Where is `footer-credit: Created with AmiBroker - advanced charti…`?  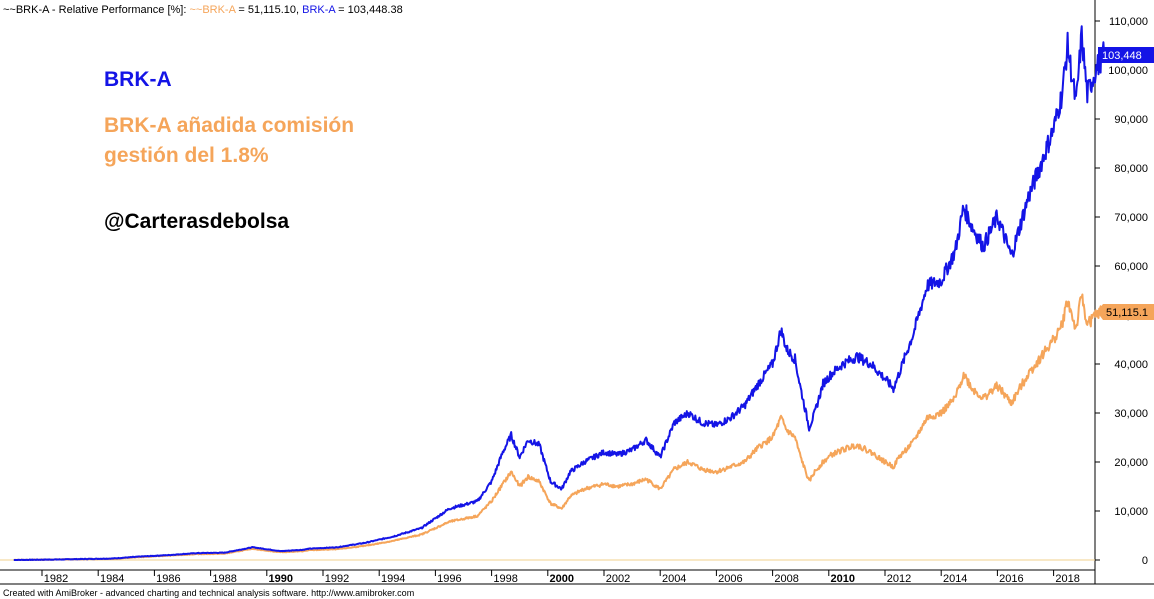 footer-credit: Created with AmiBroker - advanced charti… is located at coordinates (208, 593).